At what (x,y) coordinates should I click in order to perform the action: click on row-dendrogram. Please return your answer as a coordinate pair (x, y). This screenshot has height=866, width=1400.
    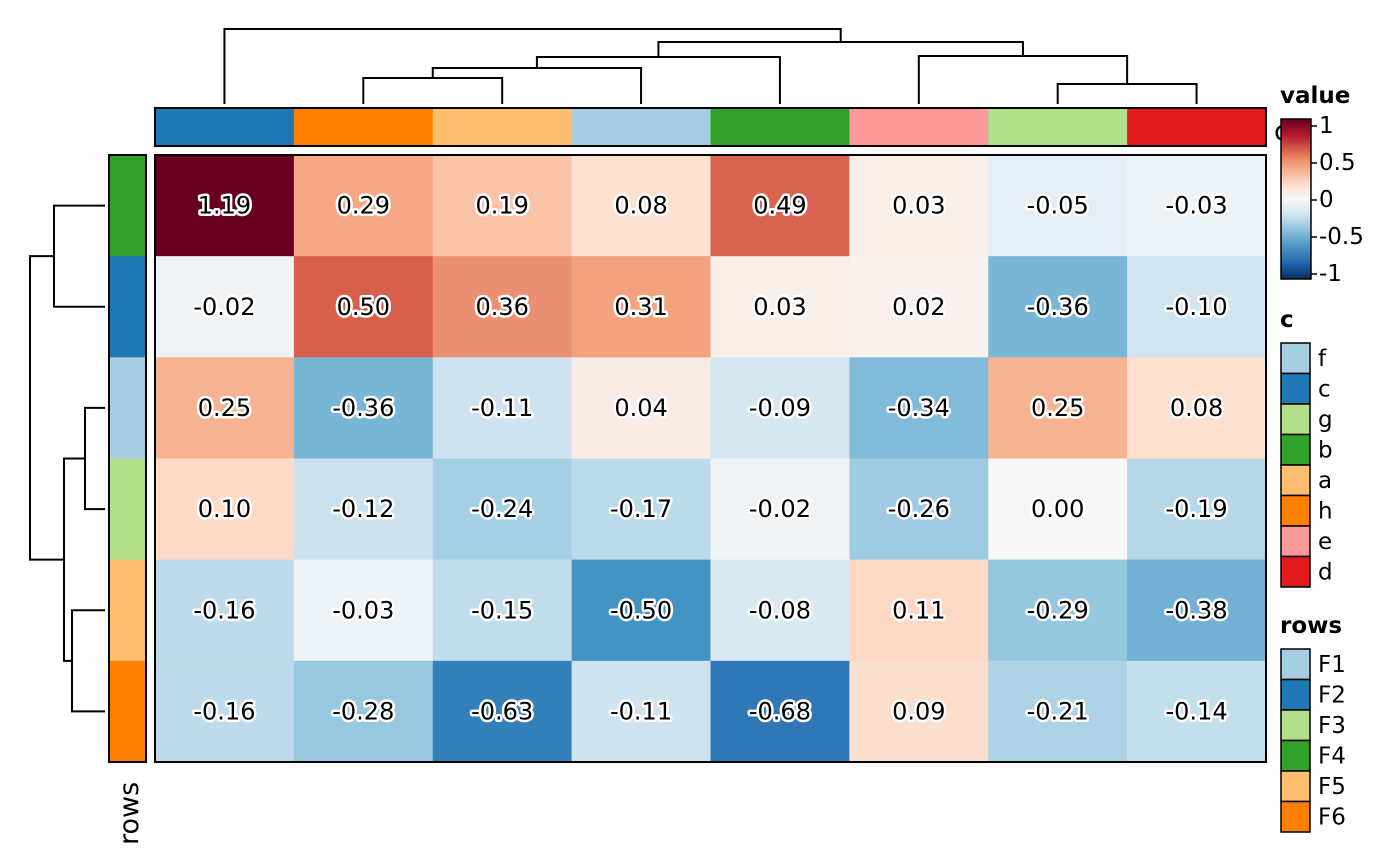
    Looking at the image, I should click on (67, 458).